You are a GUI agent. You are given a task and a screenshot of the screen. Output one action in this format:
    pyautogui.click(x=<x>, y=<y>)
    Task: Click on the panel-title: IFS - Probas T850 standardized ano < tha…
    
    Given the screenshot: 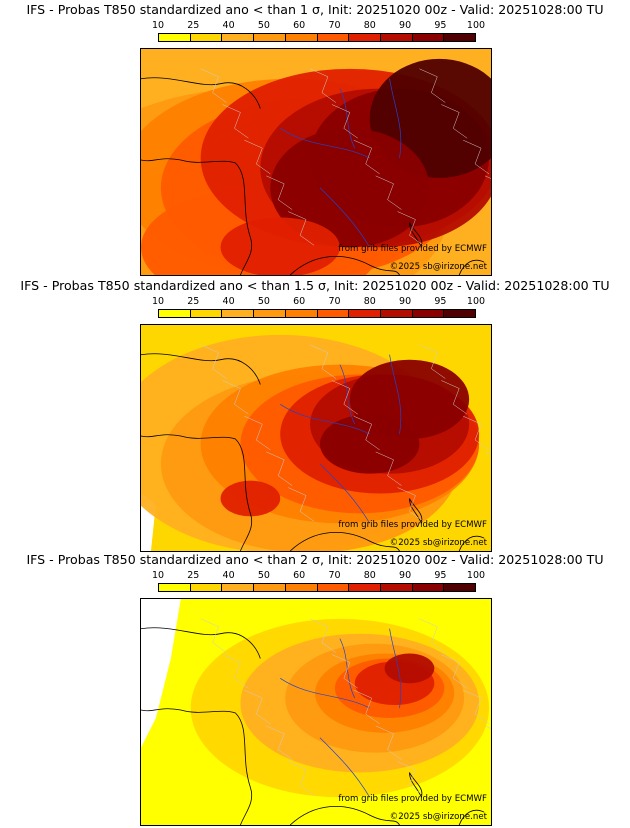 What is the action you would take?
    pyautogui.click(x=315, y=559)
    